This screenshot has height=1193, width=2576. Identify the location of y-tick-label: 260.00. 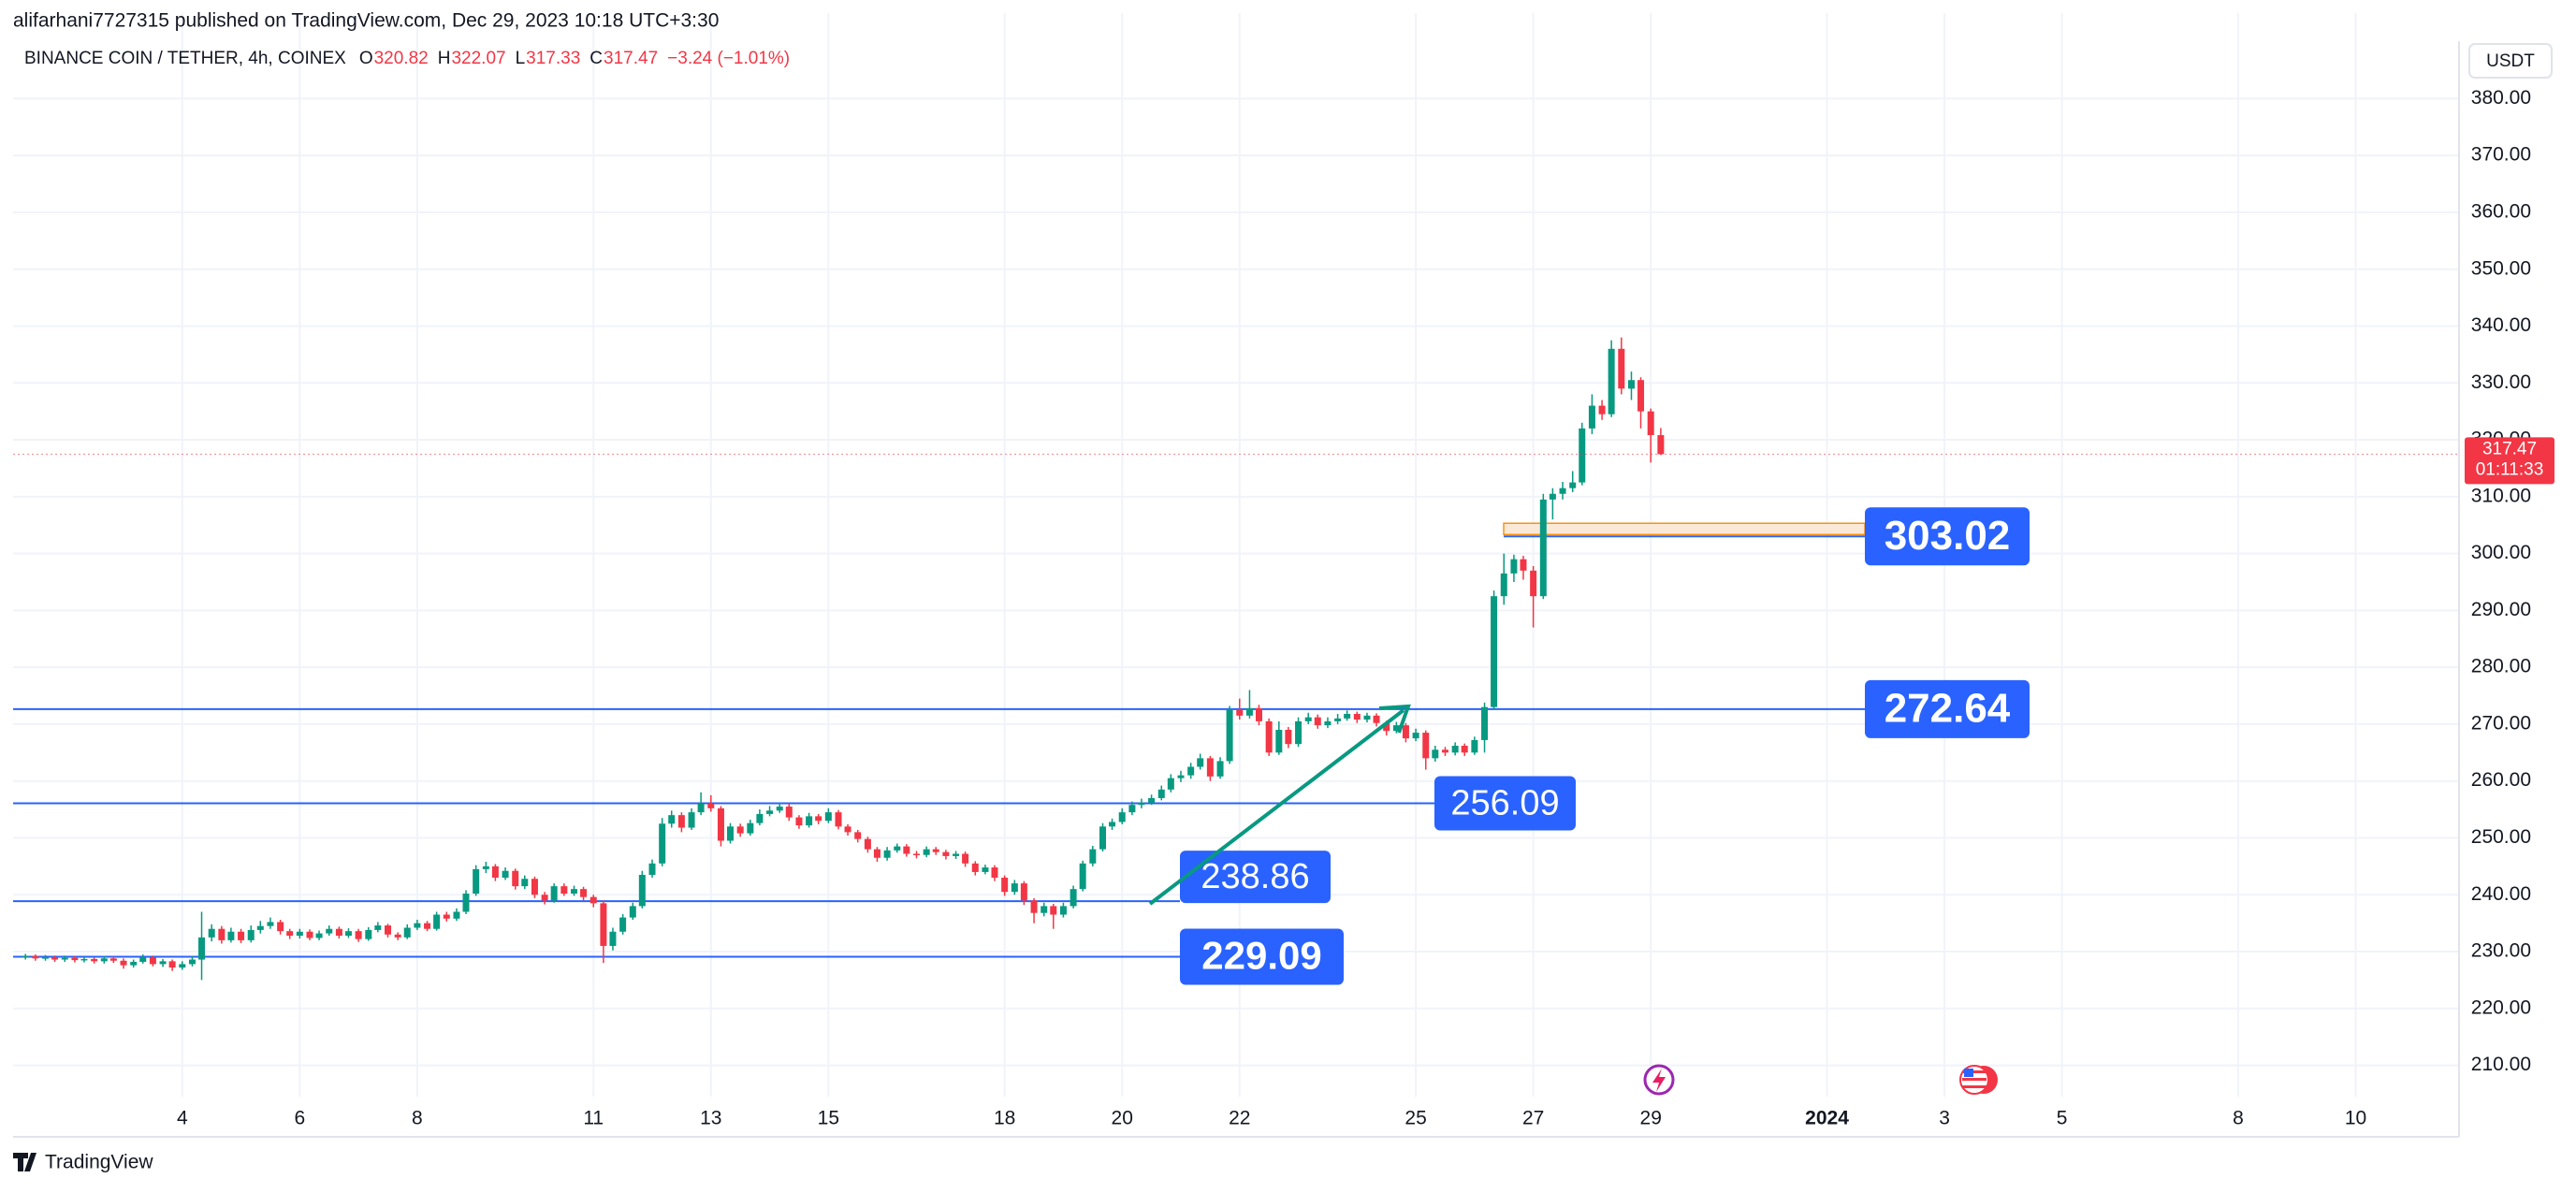
(2501, 780).